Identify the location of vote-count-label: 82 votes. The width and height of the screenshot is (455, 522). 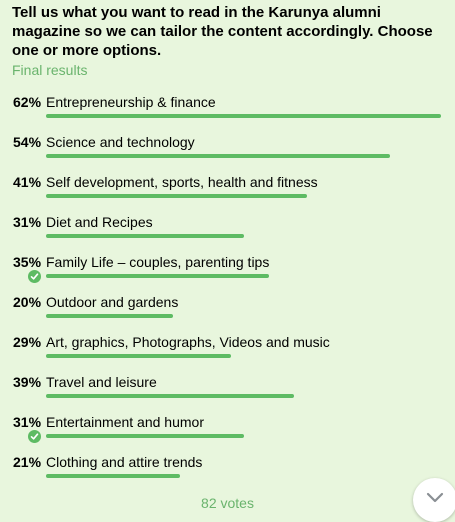
(227, 503).